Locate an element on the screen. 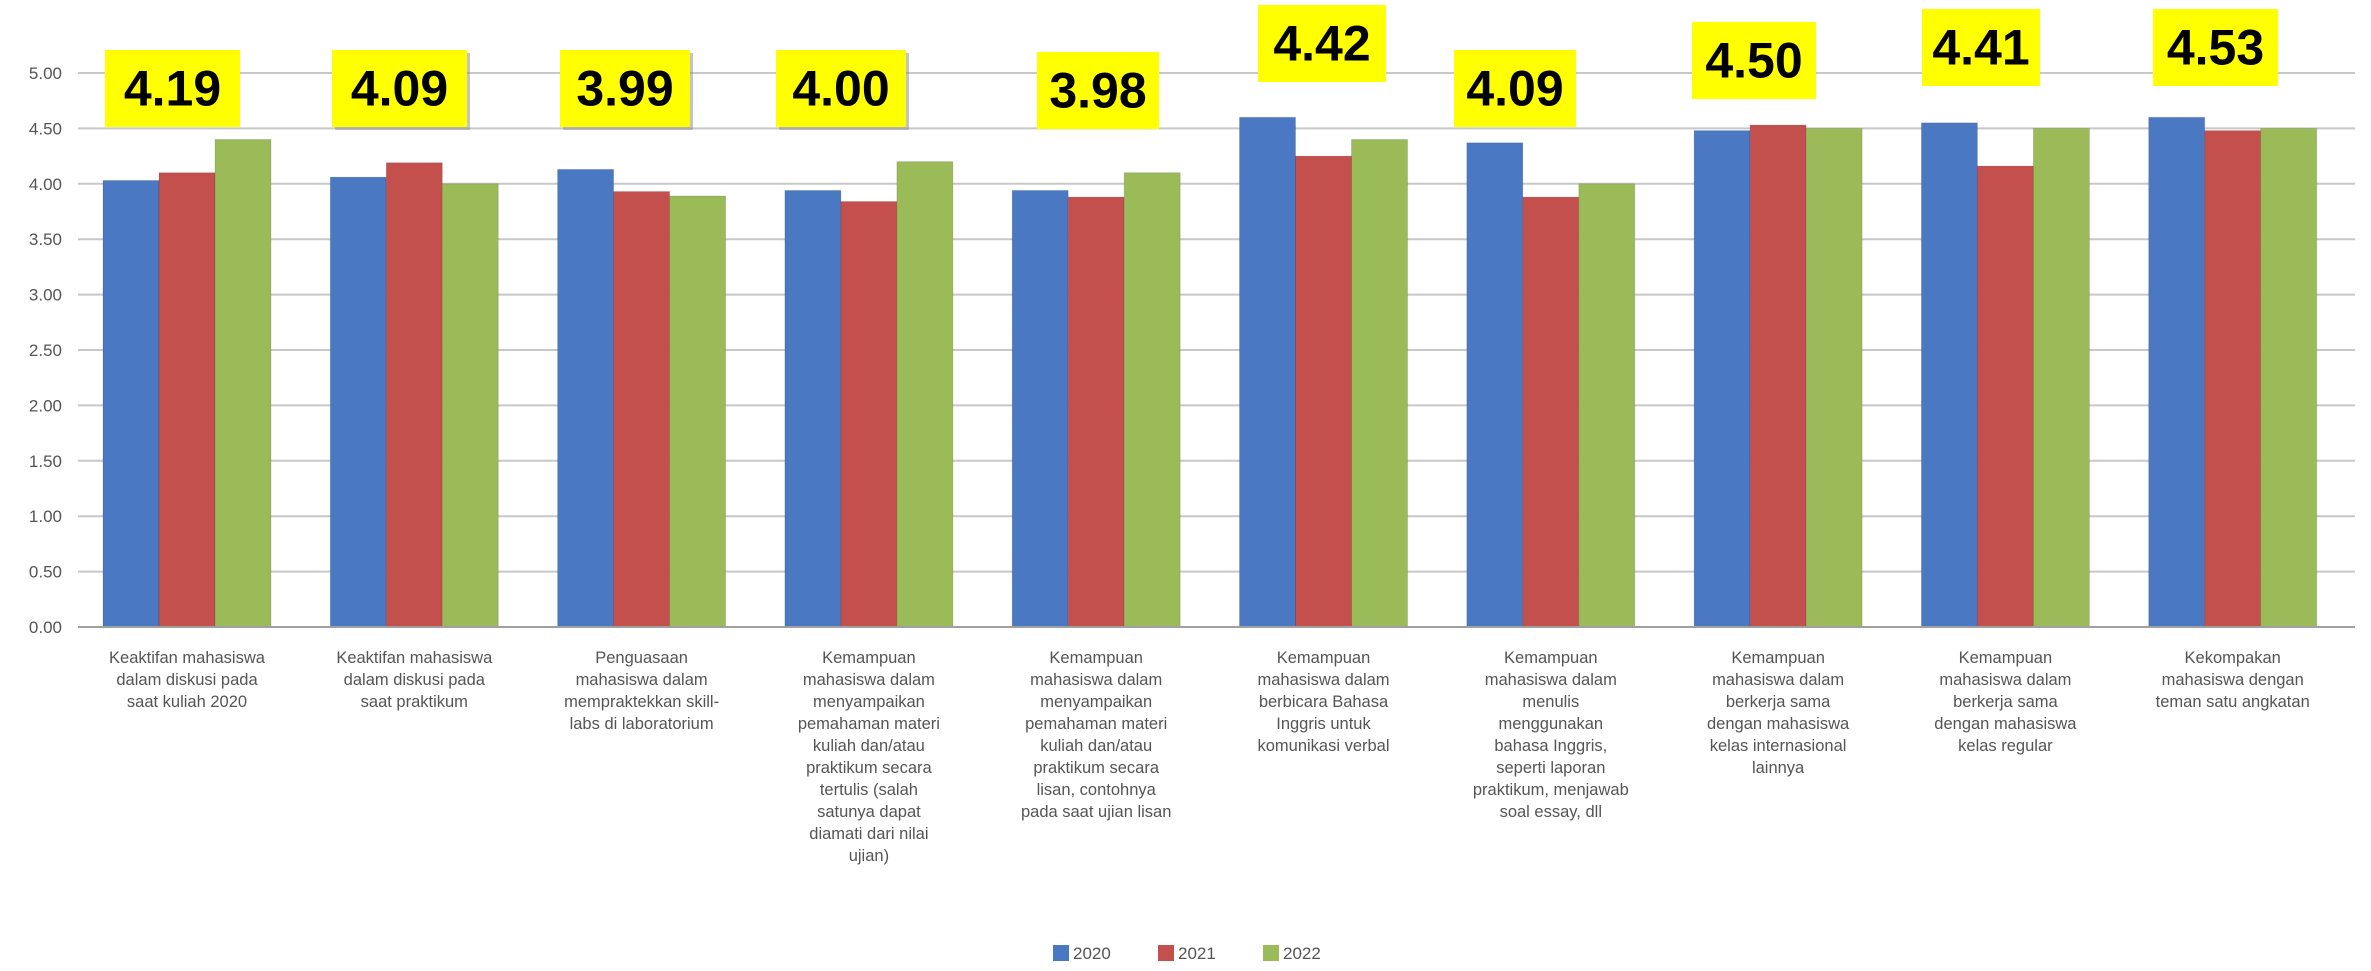  annotation-value: 3.98 is located at coordinates (1097, 91).